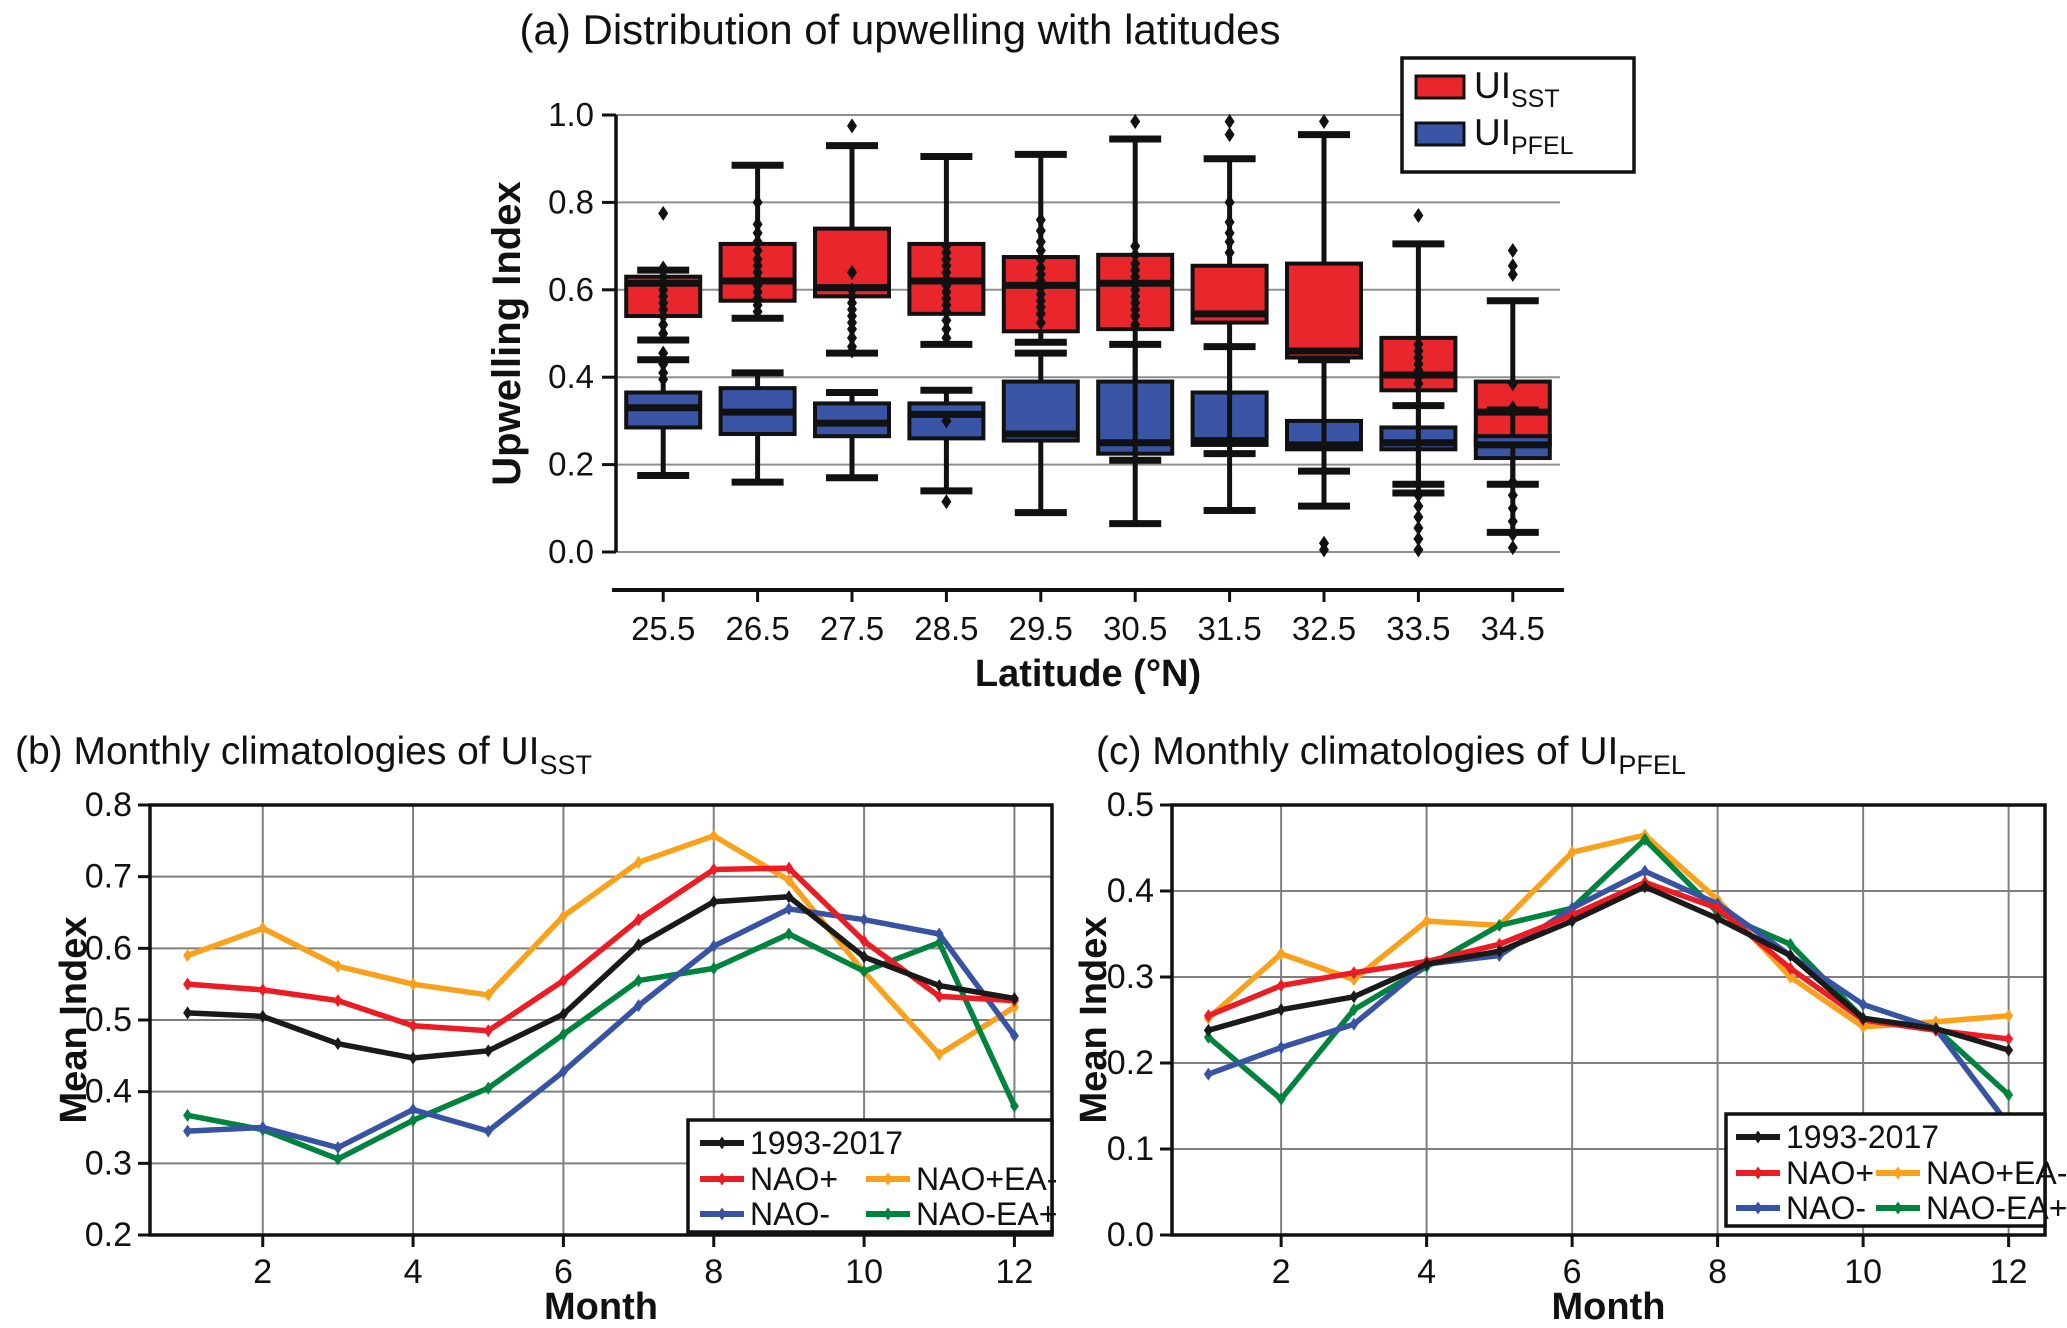 The image size is (2067, 1328). I want to click on panel-b-ylabel: Mean Index, so click(74, 1020).